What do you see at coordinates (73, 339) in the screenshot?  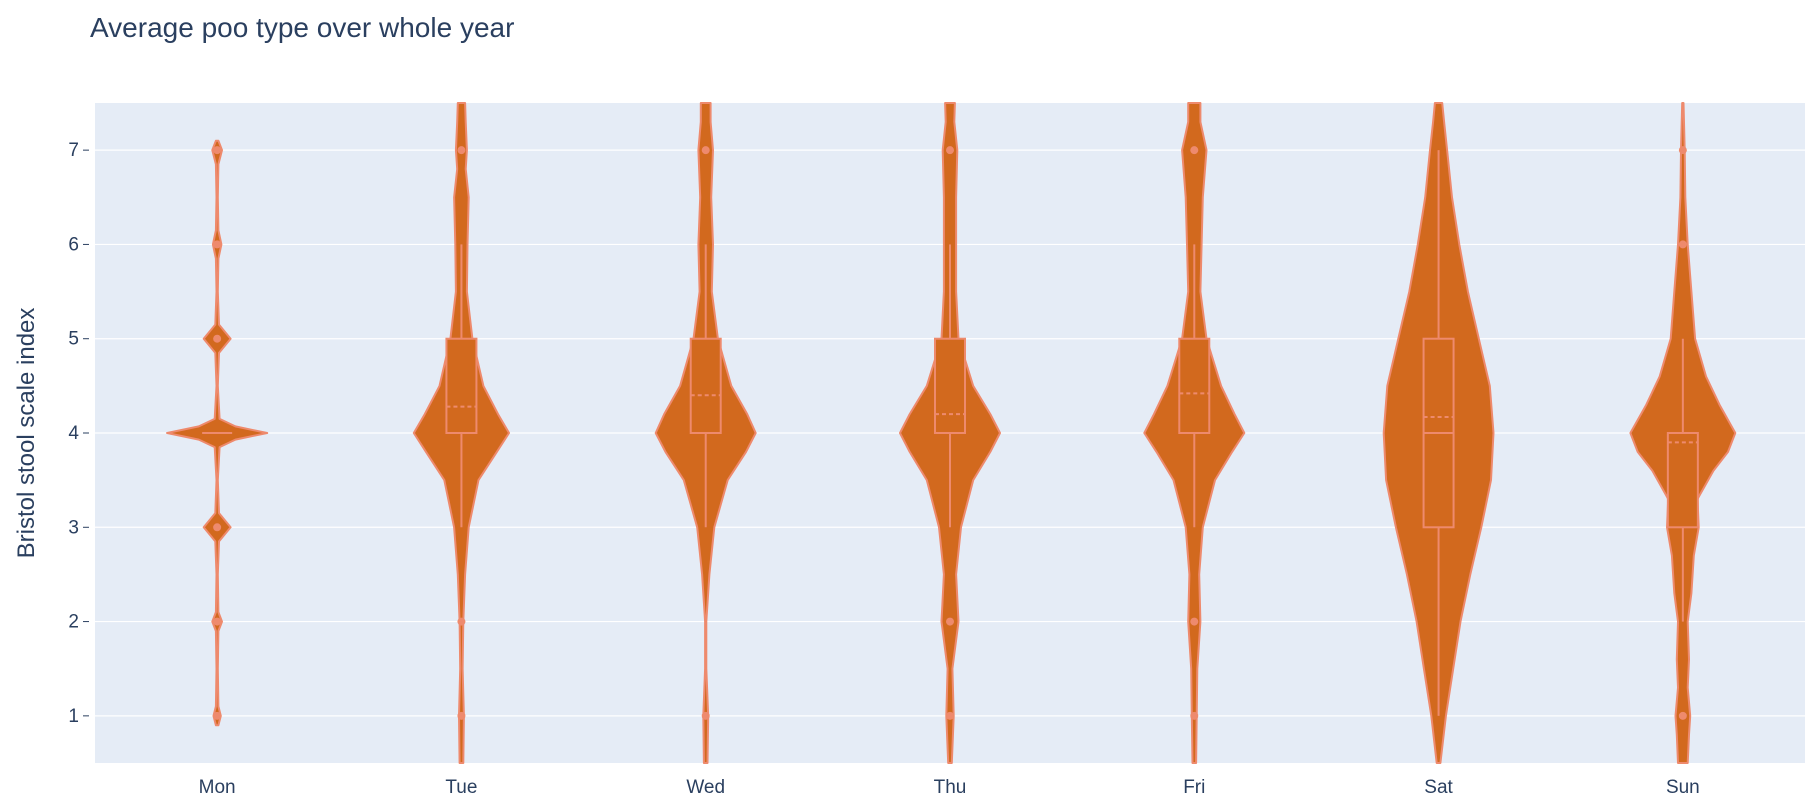 I see `y-tick-label: 5` at bounding box center [73, 339].